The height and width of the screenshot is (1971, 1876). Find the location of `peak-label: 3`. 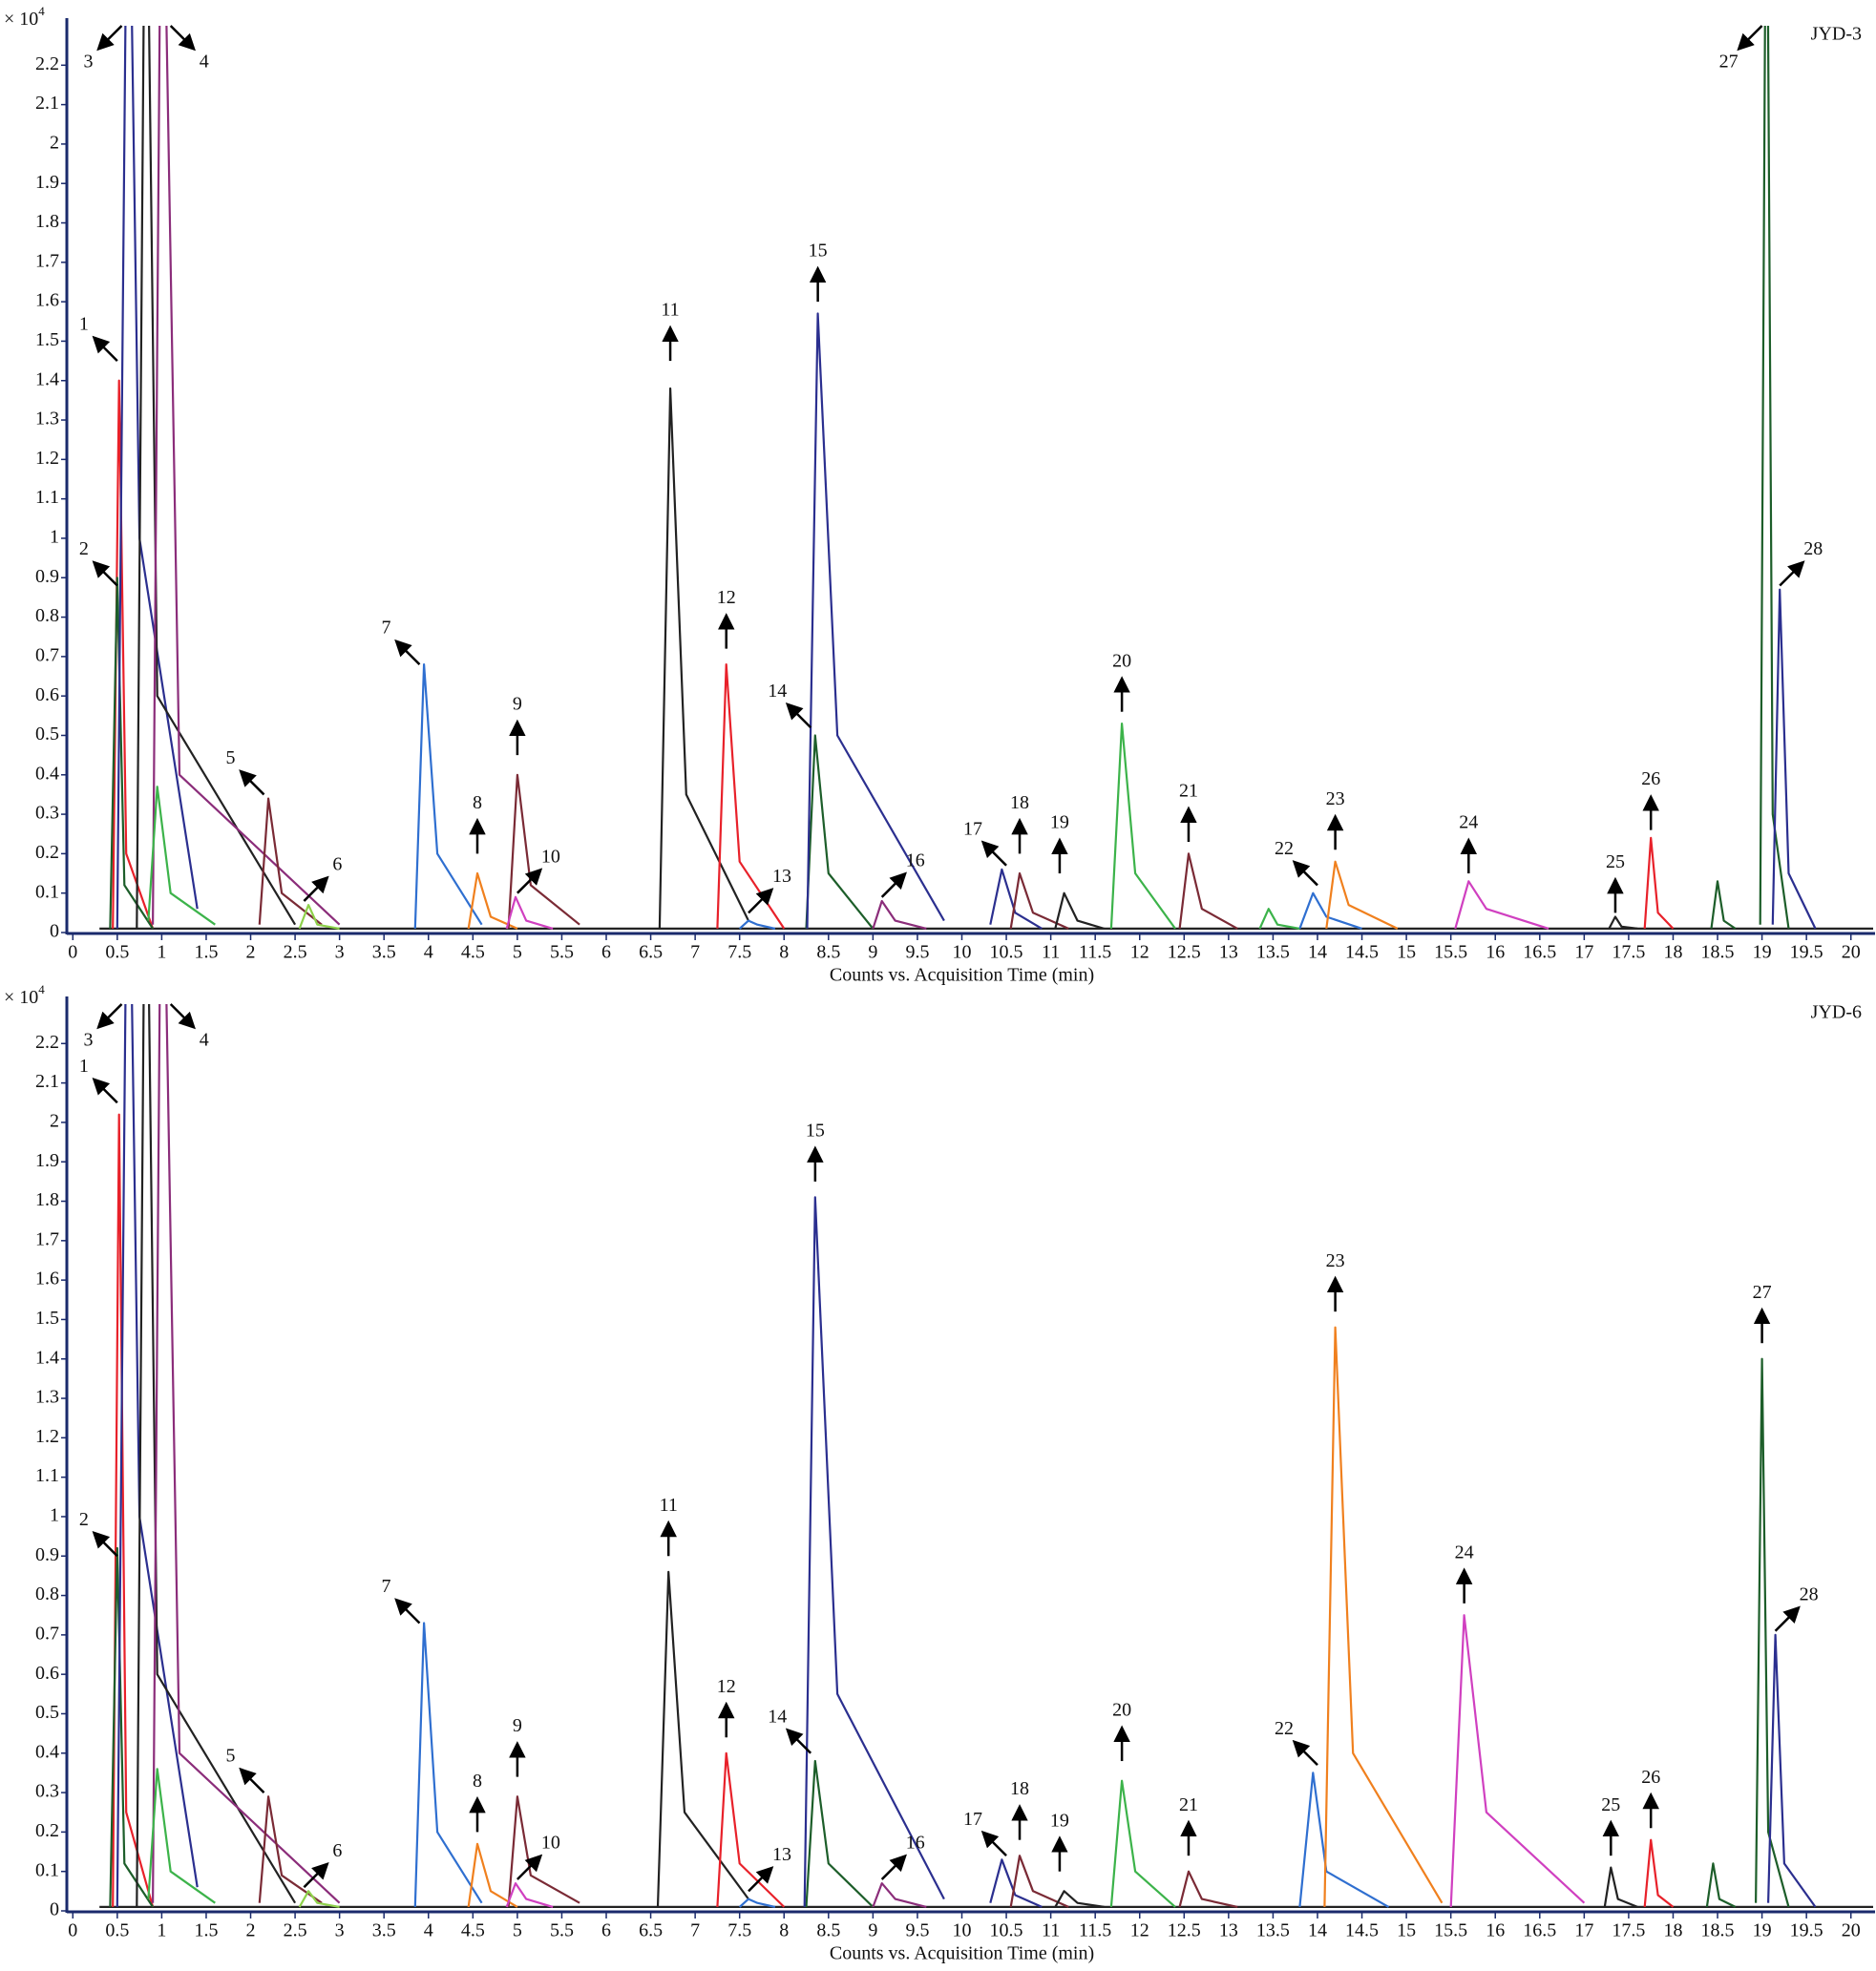

peak-label: 3 is located at coordinates (88, 1040).